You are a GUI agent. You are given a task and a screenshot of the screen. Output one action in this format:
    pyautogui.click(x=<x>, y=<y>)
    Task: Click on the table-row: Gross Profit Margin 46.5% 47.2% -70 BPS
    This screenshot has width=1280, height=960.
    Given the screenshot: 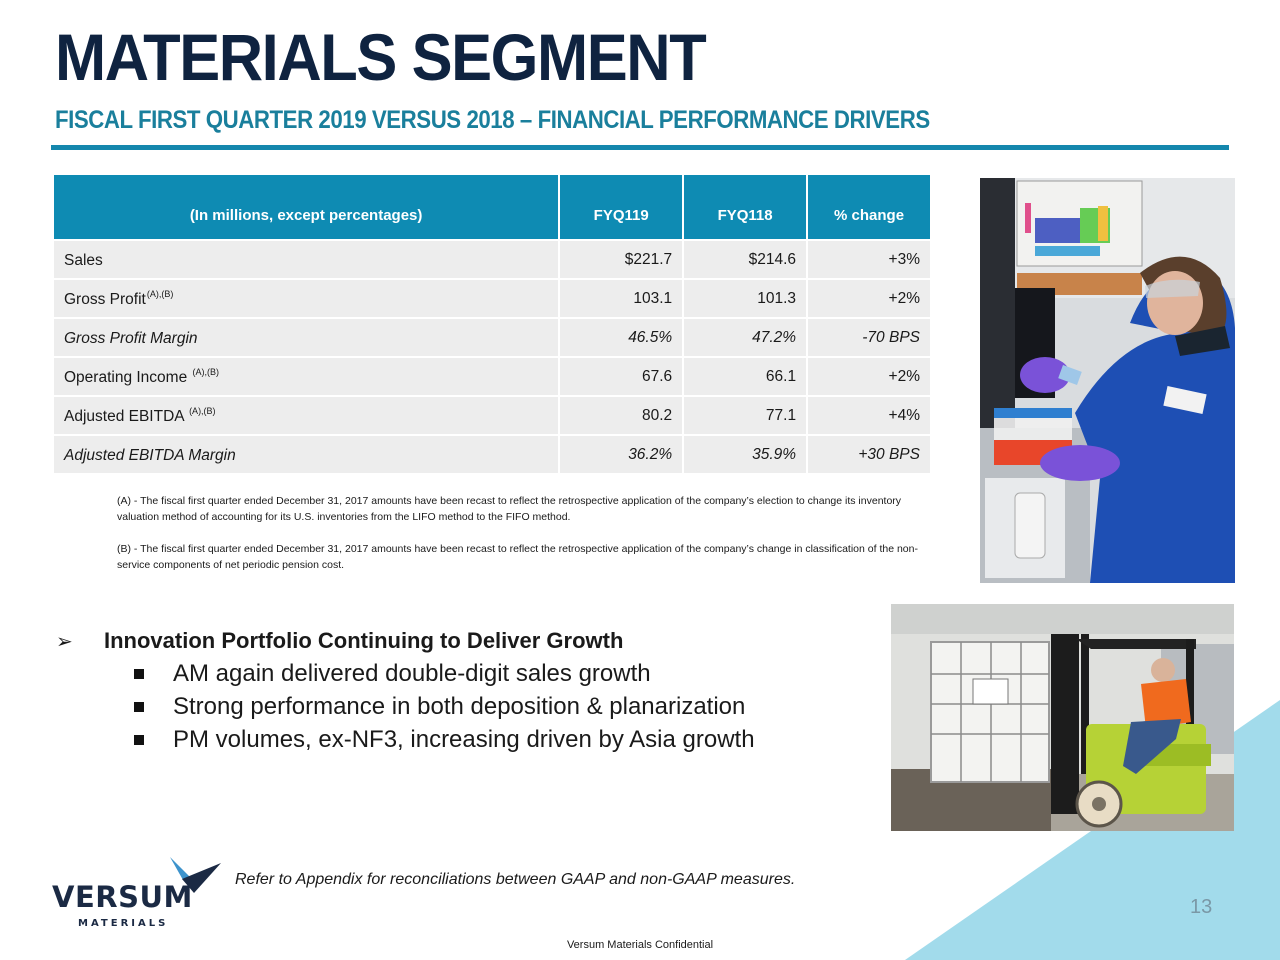 What is the action you would take?
    pyautogui.click(x=492, y=337)
    